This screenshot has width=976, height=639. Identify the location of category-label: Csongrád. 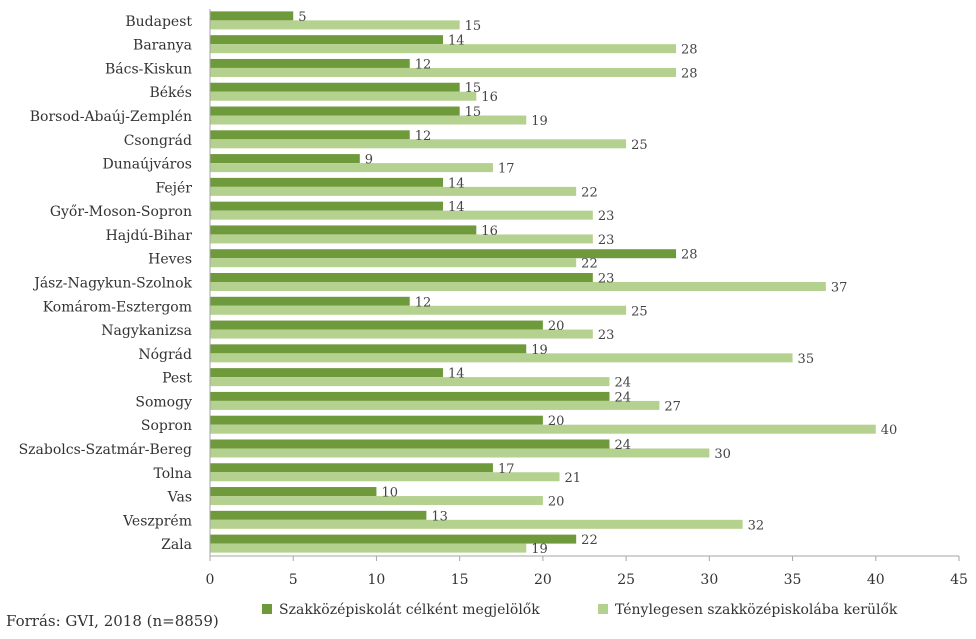
(158, 141).